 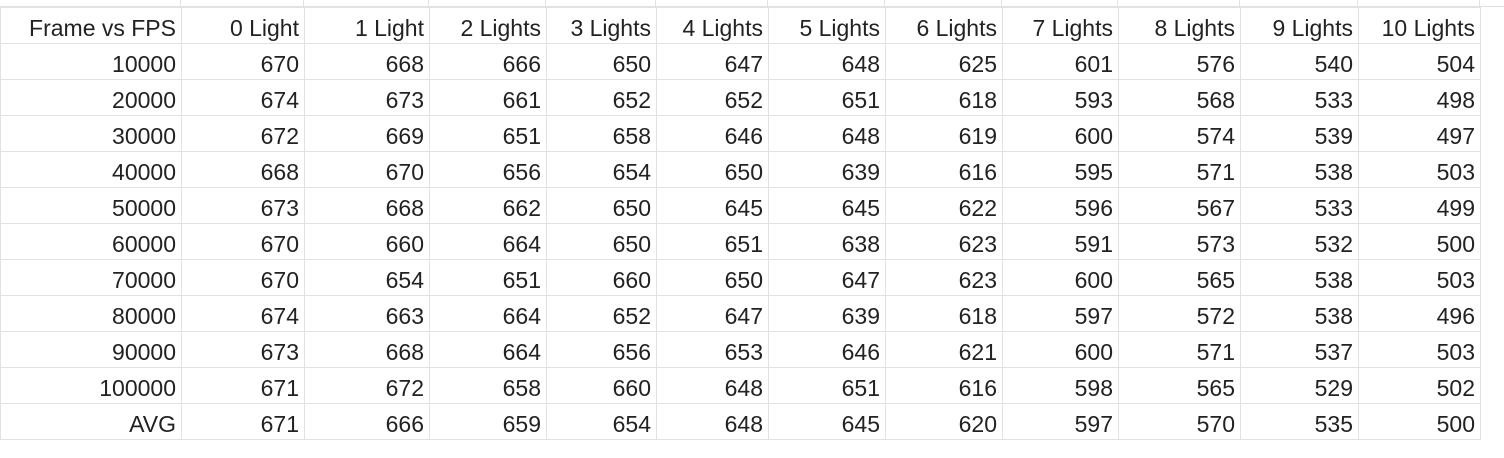 I want to click on header-cell: 7 Lights, so click(x=1060, y=25).